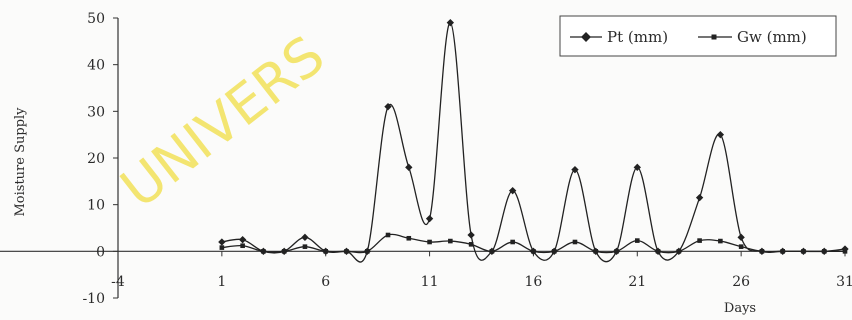 The width and height of the screenshot is (852, 320). What do you see at coordinates (100, 252) in the screenshot?
I see `y-tick-label: 0` at bounding box center [100, 252].